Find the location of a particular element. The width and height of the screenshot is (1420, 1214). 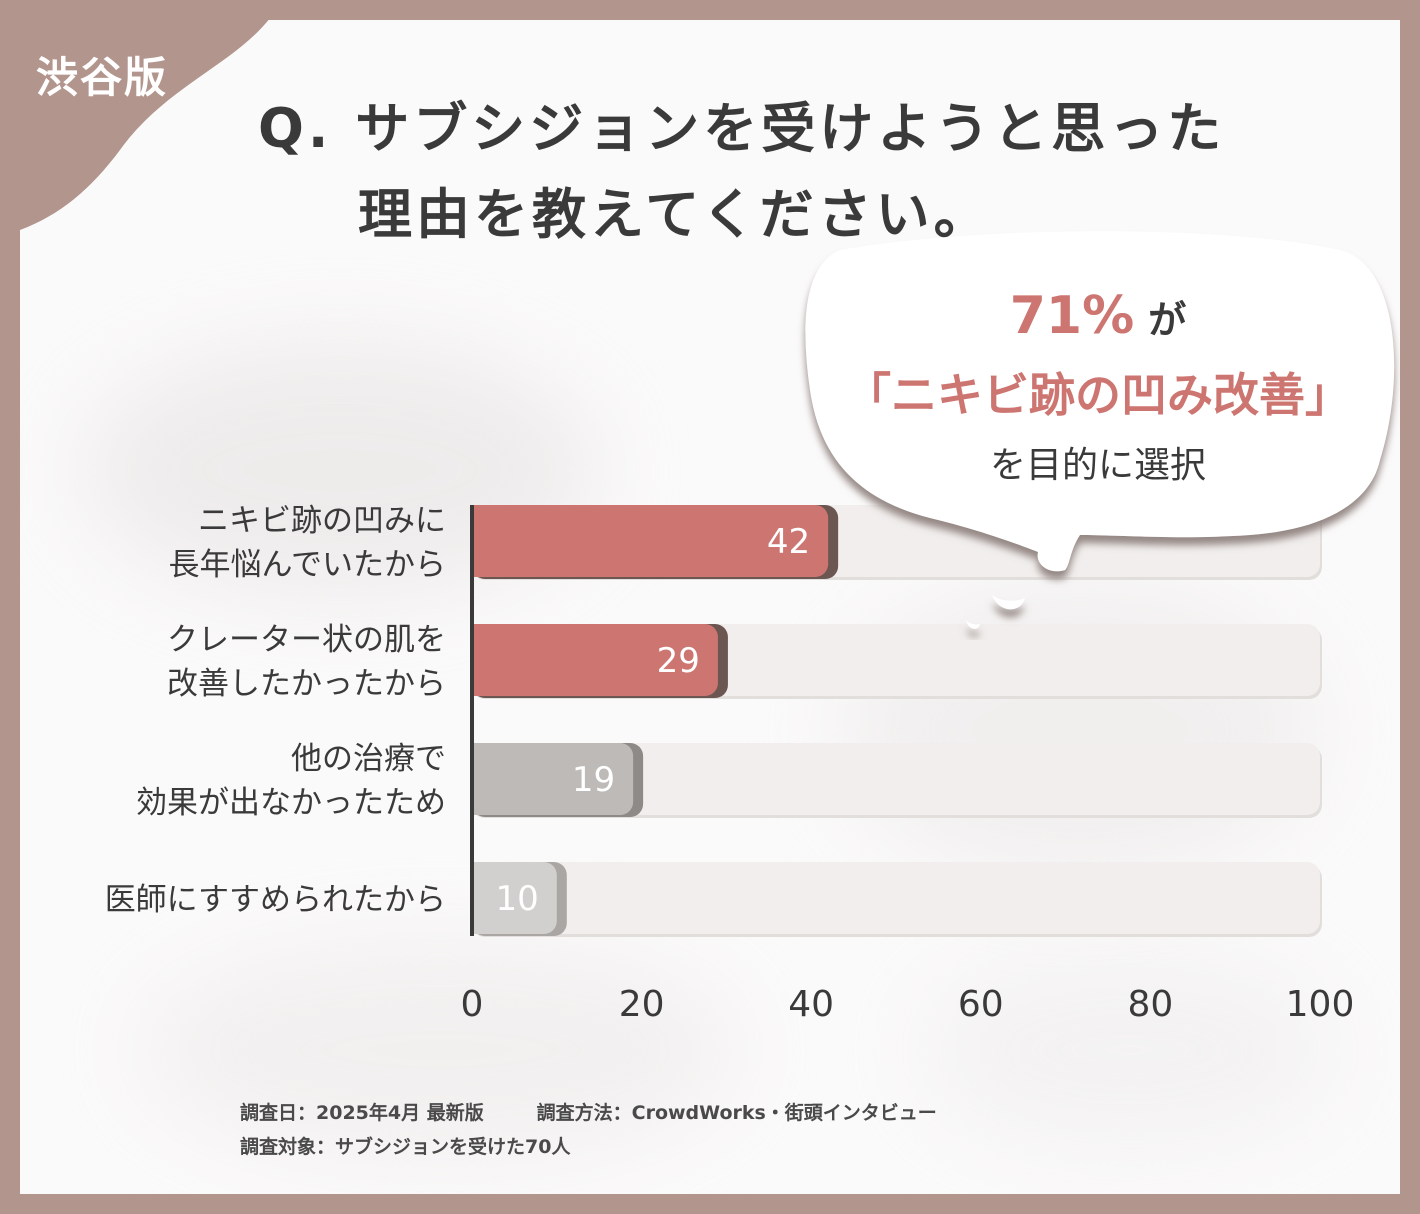

category-label: 他の治療で is located at coordinates (368, 759).